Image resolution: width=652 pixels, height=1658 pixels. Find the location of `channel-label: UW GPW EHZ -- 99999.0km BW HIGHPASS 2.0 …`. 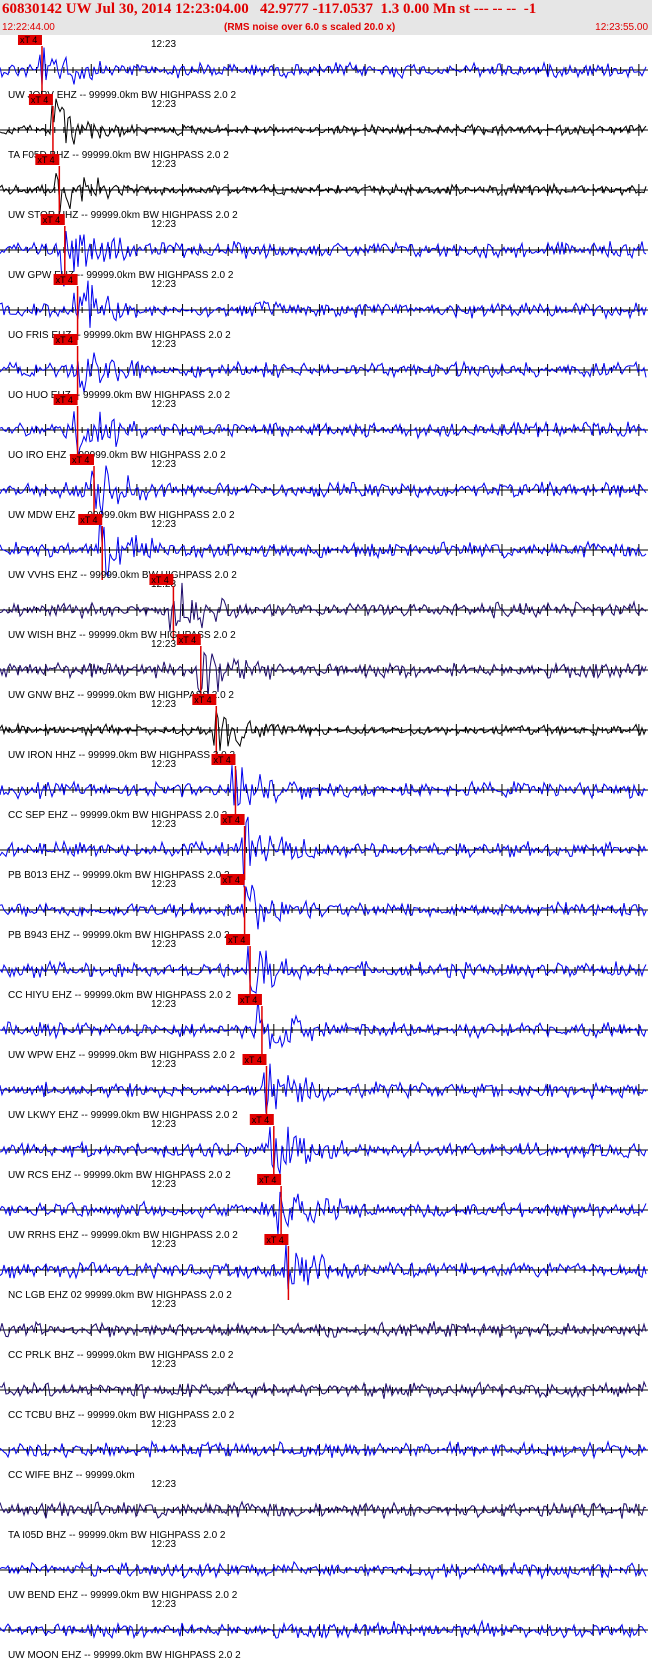

channel-label: UW GPW EHZ -- 99999.0km BW HIGHPASS 2.0 … is located at coordinates (121, 275).